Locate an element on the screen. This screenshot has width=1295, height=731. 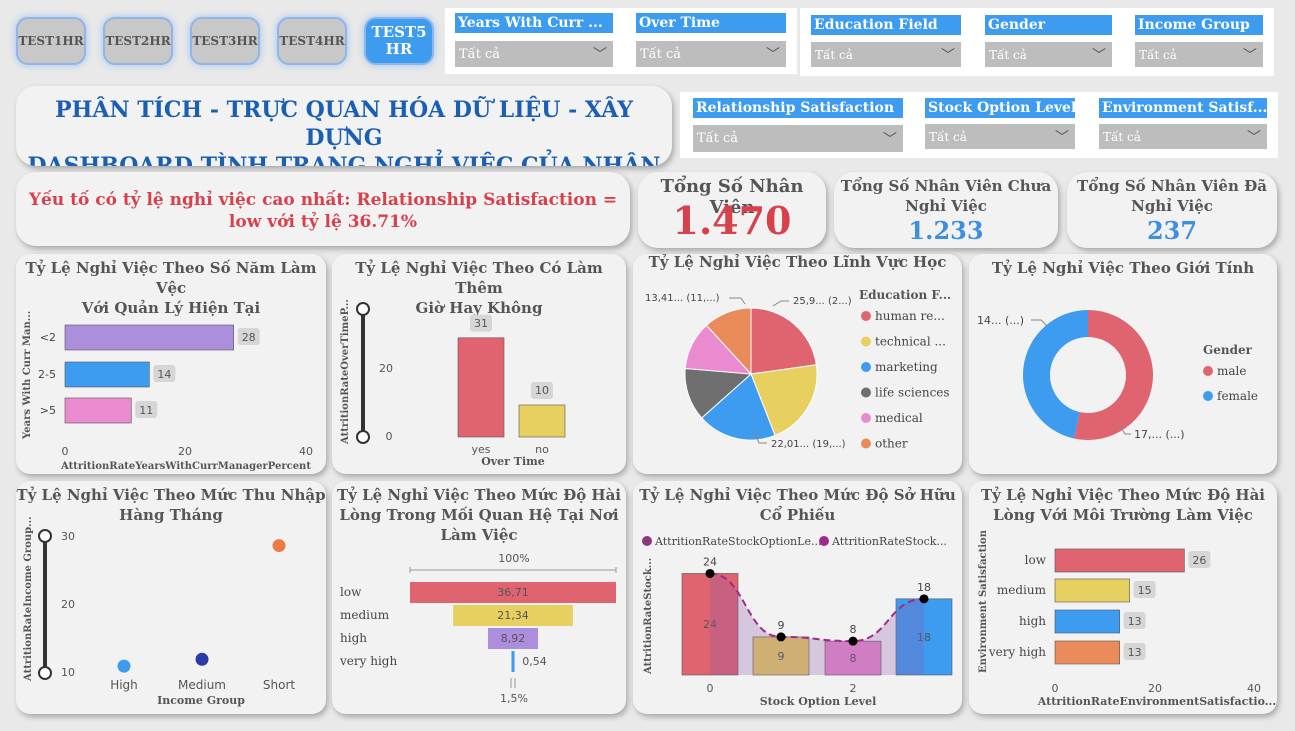
y-tick: 20 is located at coordinates (386, 368).